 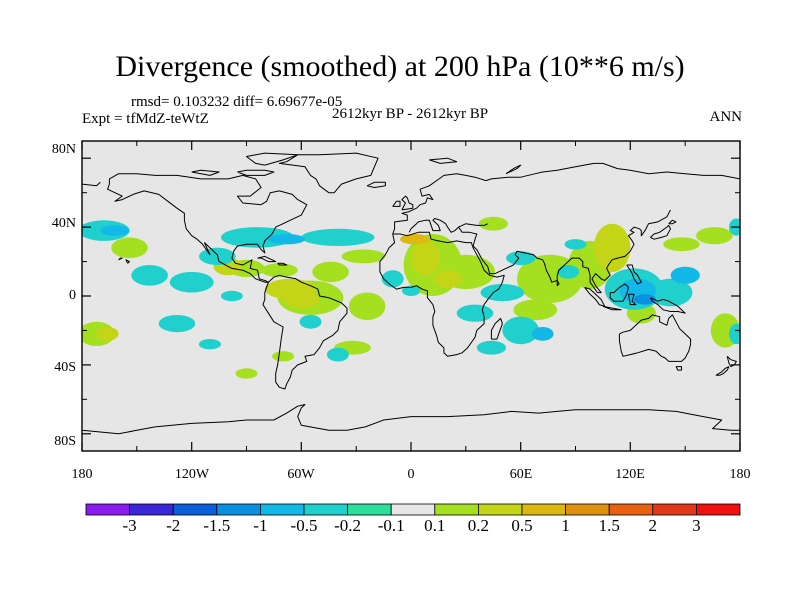 What do you see at coordinates (65, 367) in the screenshot?
I see `y-tick-label: 40S` at bounding box center [65, 367].